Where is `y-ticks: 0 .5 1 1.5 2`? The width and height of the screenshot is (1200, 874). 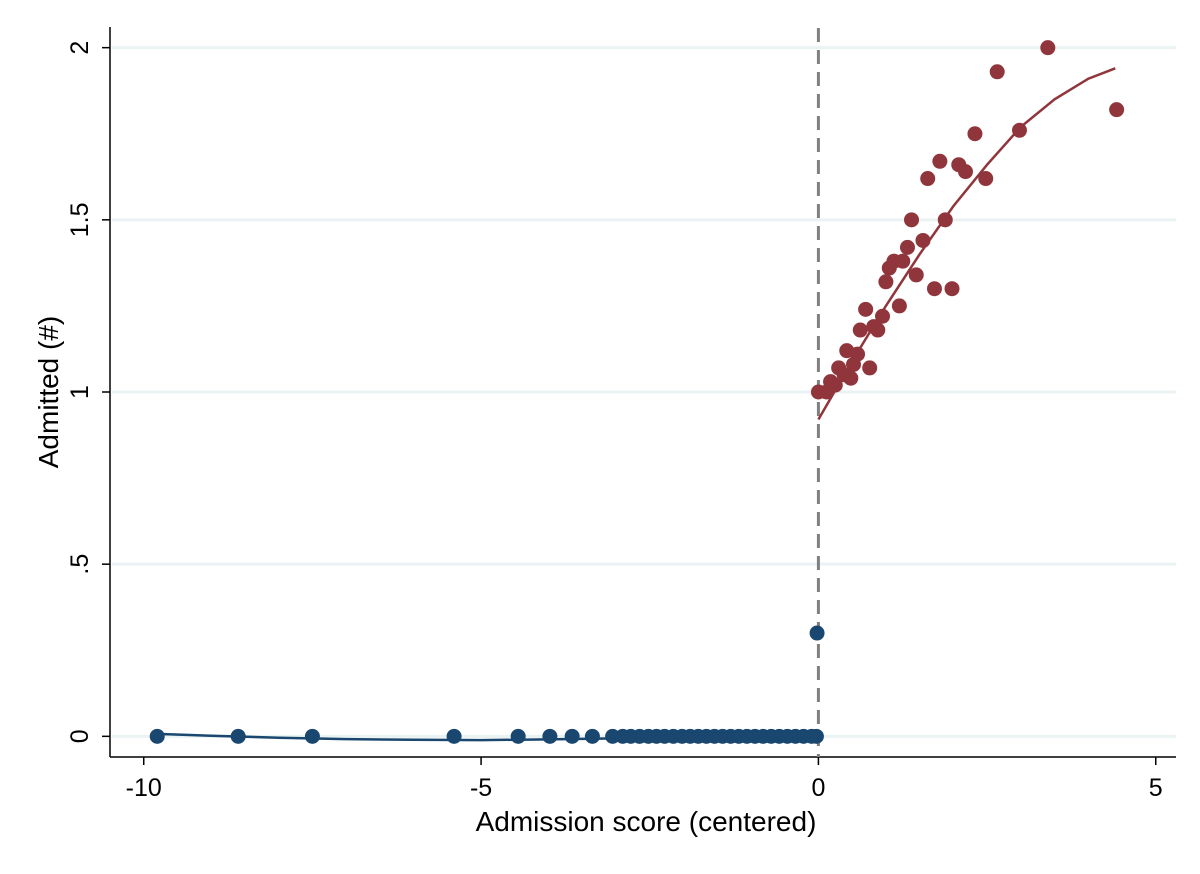
y-ticks: 0 .5 1 1.5 2 is located at coordinates (88, 392).